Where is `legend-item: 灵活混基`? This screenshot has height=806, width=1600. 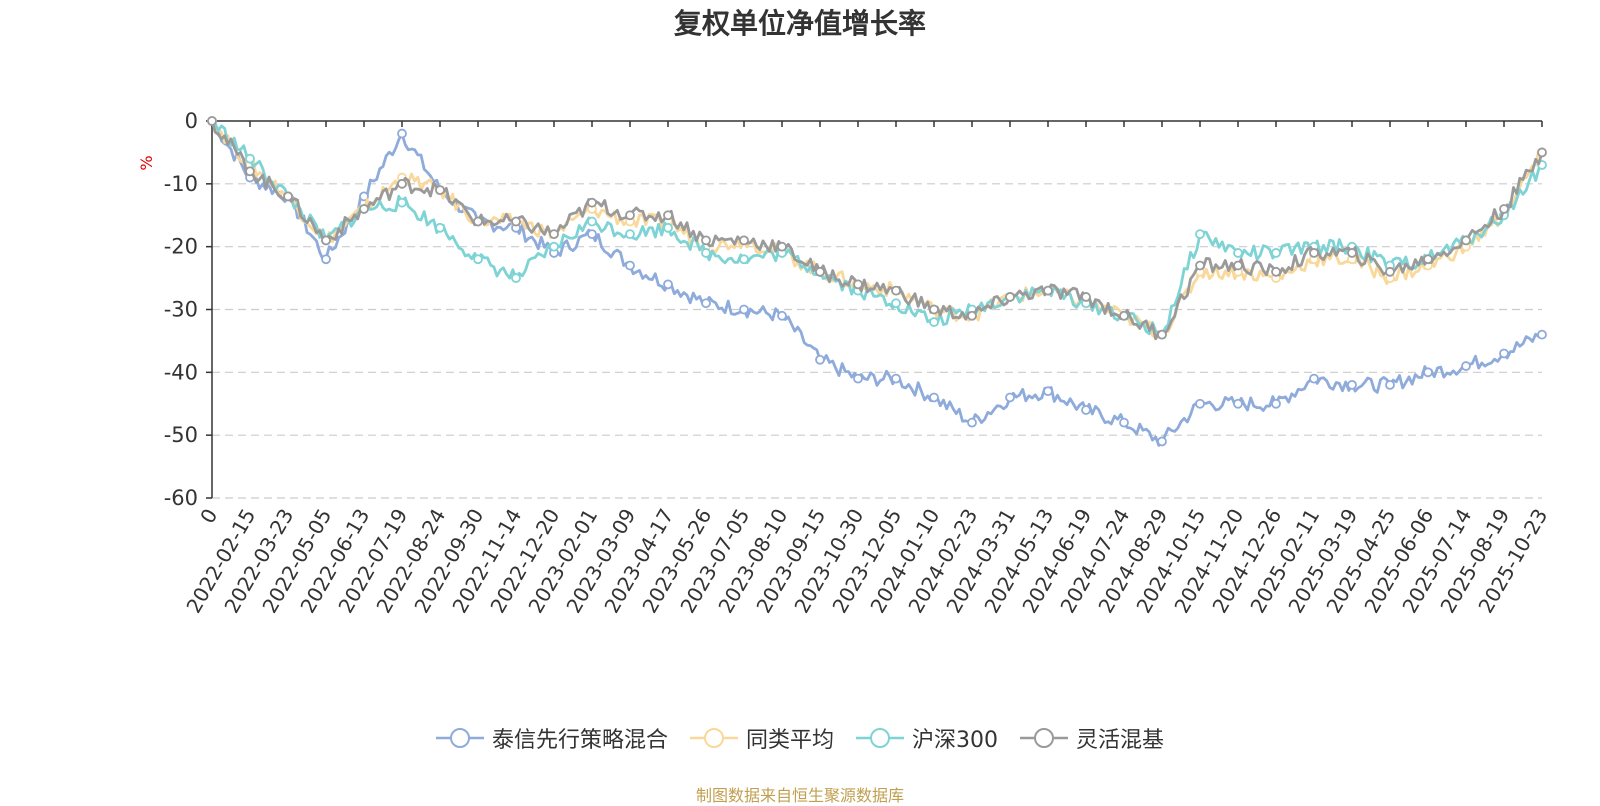
legend-item: 灵活混基 is located at coordinates (1092, 738).